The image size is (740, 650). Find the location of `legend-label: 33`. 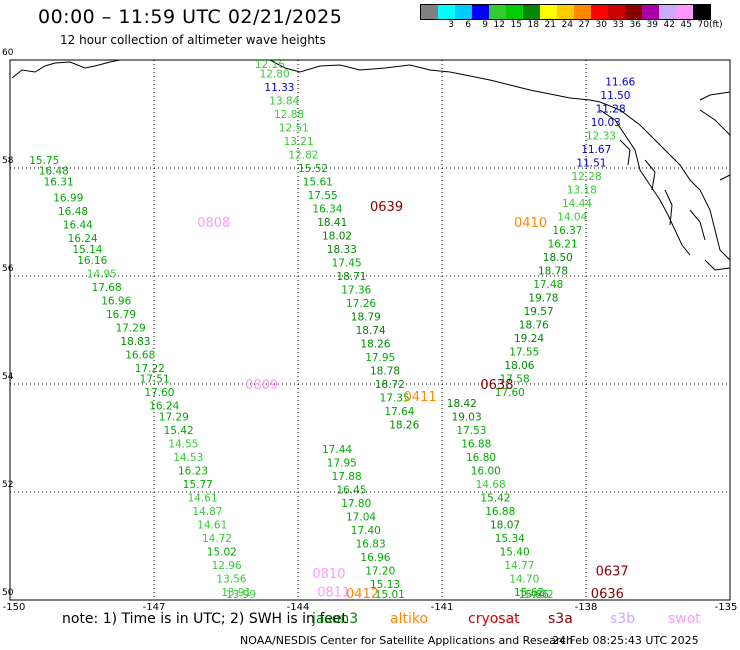

legend-label: 33 is located at coordinates (618, 25).